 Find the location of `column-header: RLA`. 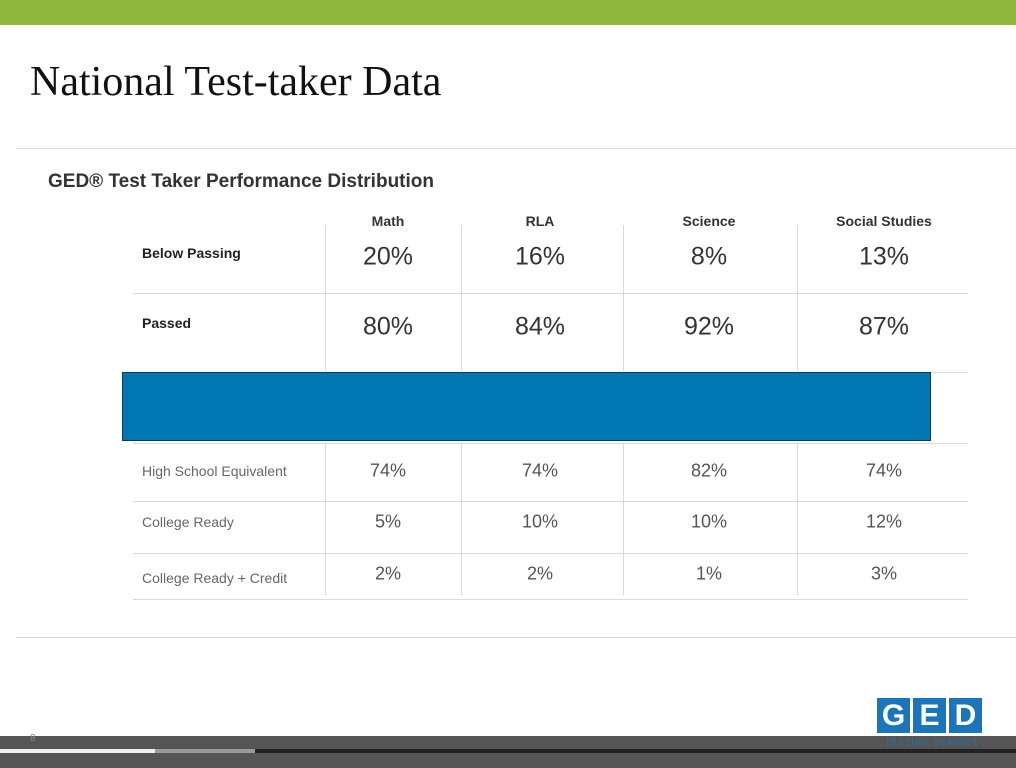

column-header: RLA is located at coordinates (540, 221).